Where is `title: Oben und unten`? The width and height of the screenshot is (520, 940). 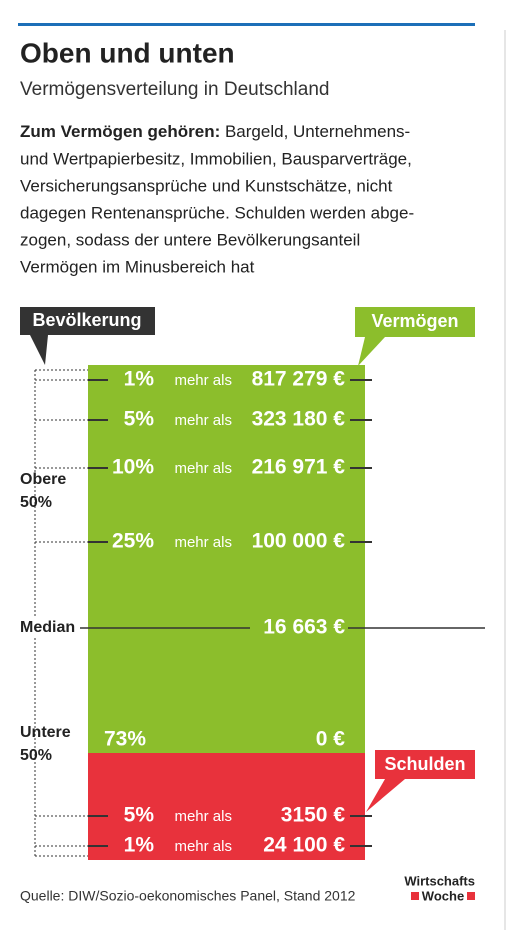 title: Oben und unten is located at coordinates (127, 52).